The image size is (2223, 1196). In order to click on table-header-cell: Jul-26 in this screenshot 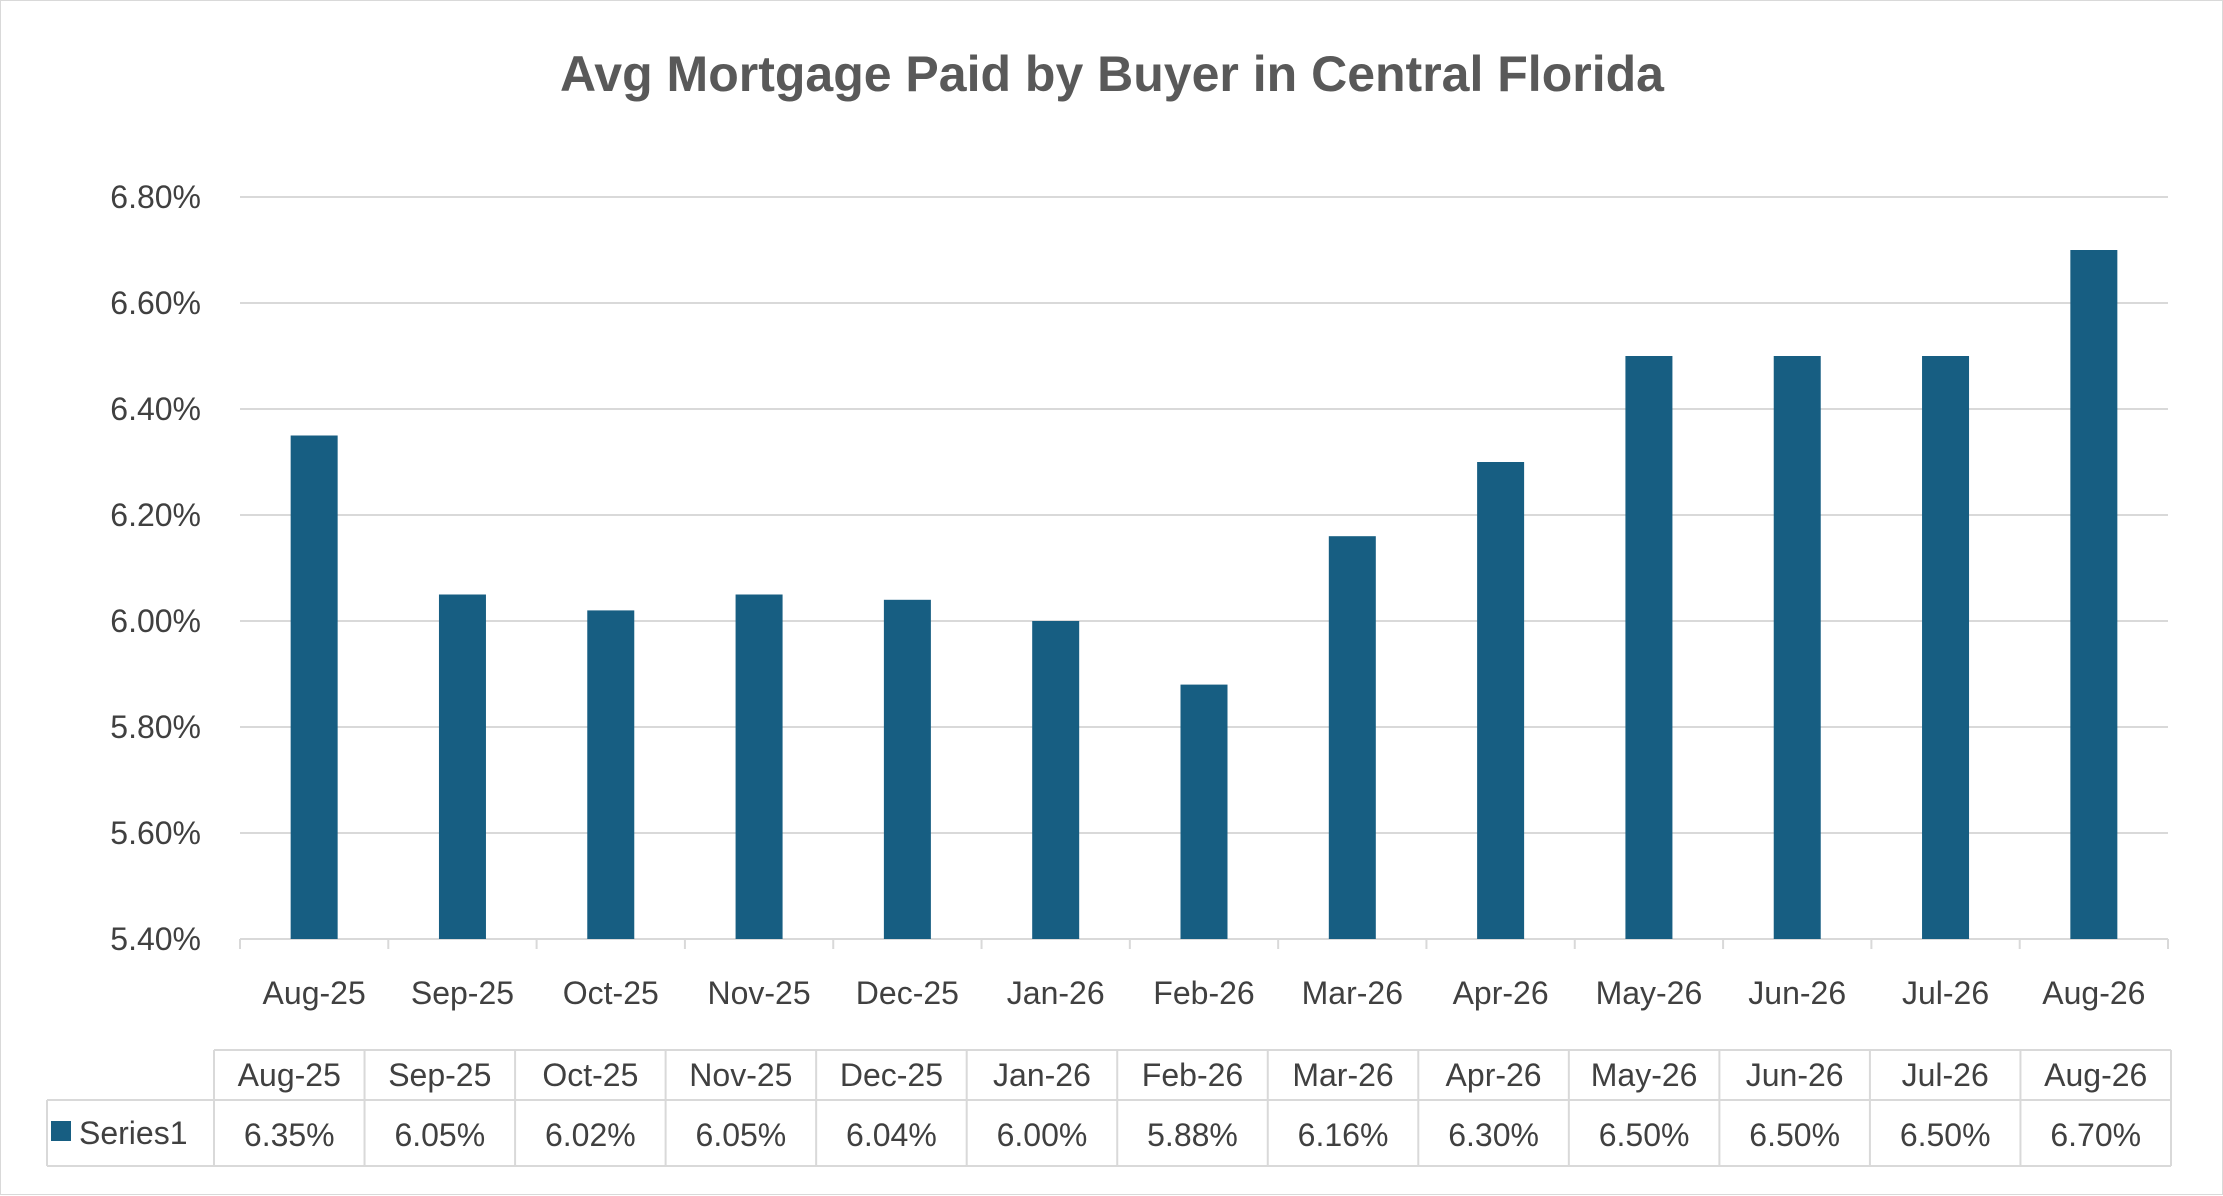, I will do `click(1945, 1075)`.